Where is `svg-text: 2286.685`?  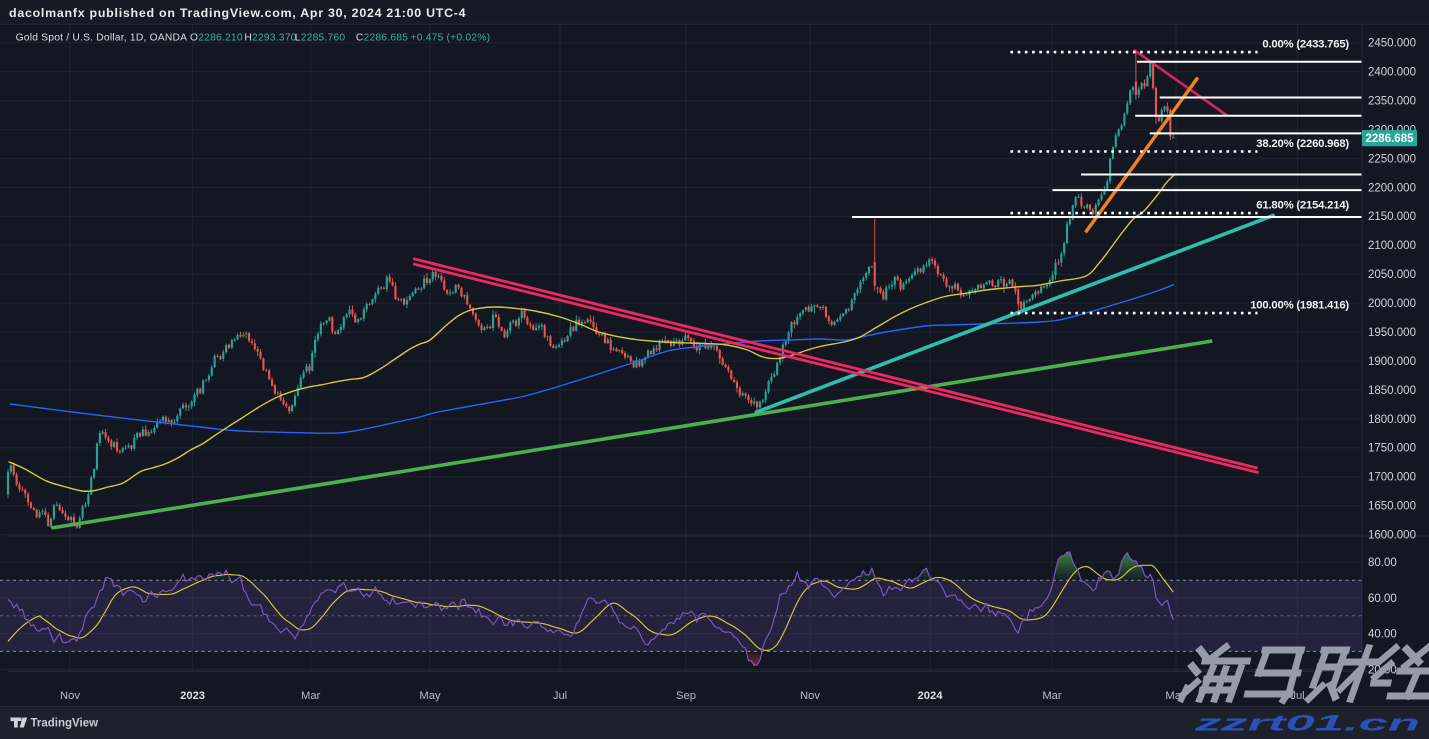
svg-text: 2286.685 is located at coordinates (1390, 139).